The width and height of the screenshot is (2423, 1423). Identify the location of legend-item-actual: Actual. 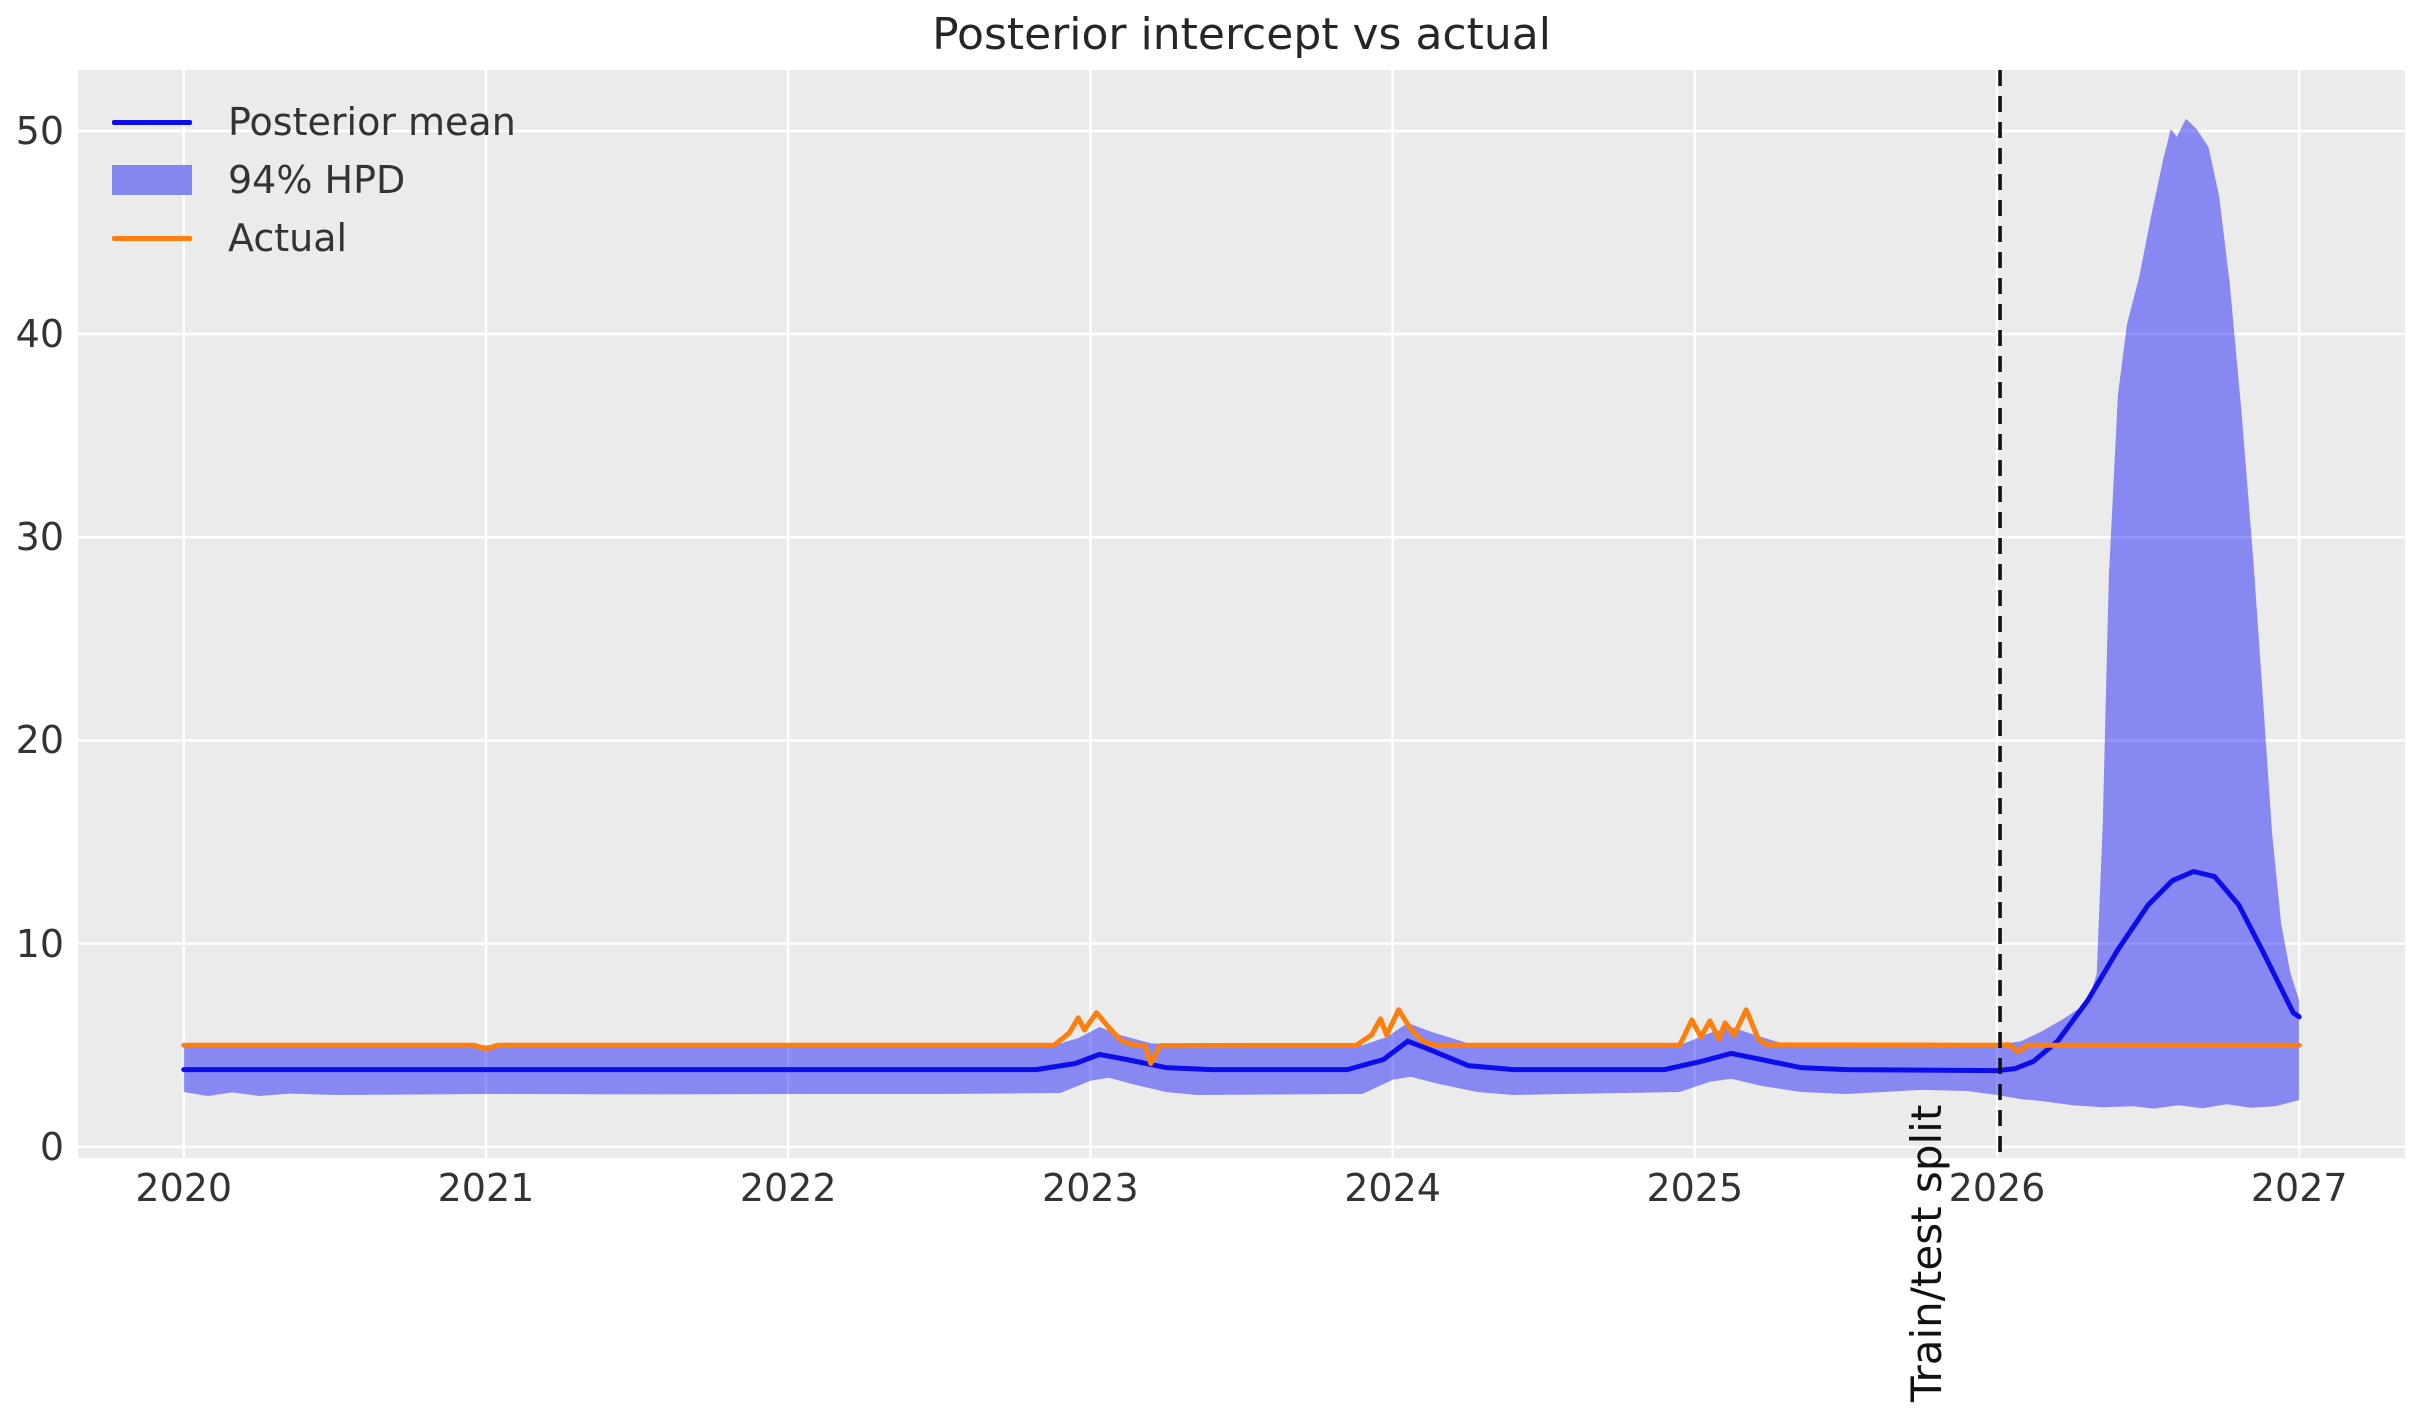
(314, 238).